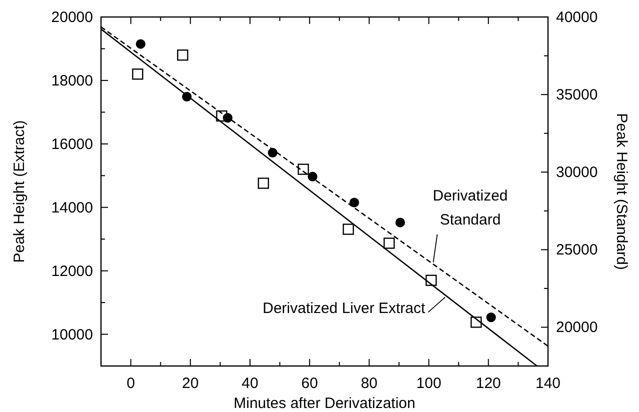  I want to click on y2-tick-label: 35000, so click(577, 95).